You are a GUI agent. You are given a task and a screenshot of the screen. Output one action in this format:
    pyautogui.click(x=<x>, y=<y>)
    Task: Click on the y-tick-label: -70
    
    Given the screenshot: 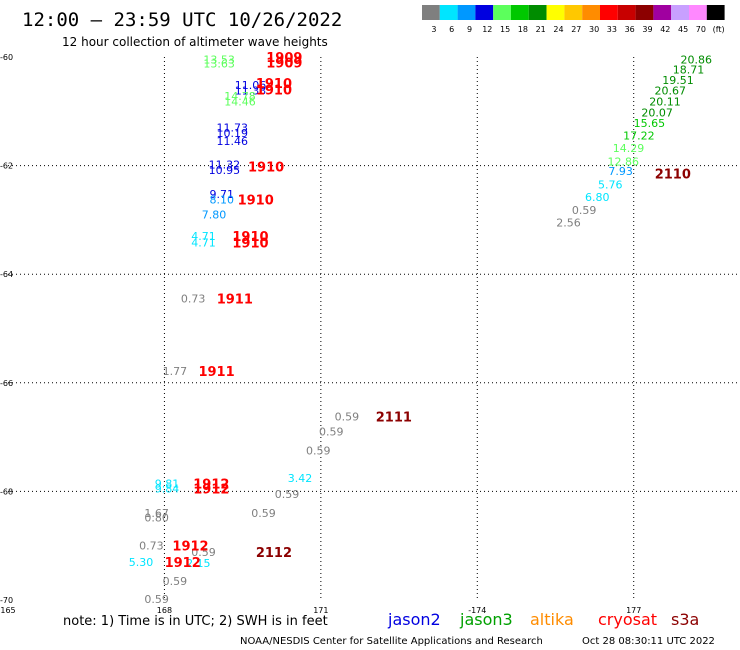 What is the action you would take?
    pyautogui.click(x=6, y=600)
    